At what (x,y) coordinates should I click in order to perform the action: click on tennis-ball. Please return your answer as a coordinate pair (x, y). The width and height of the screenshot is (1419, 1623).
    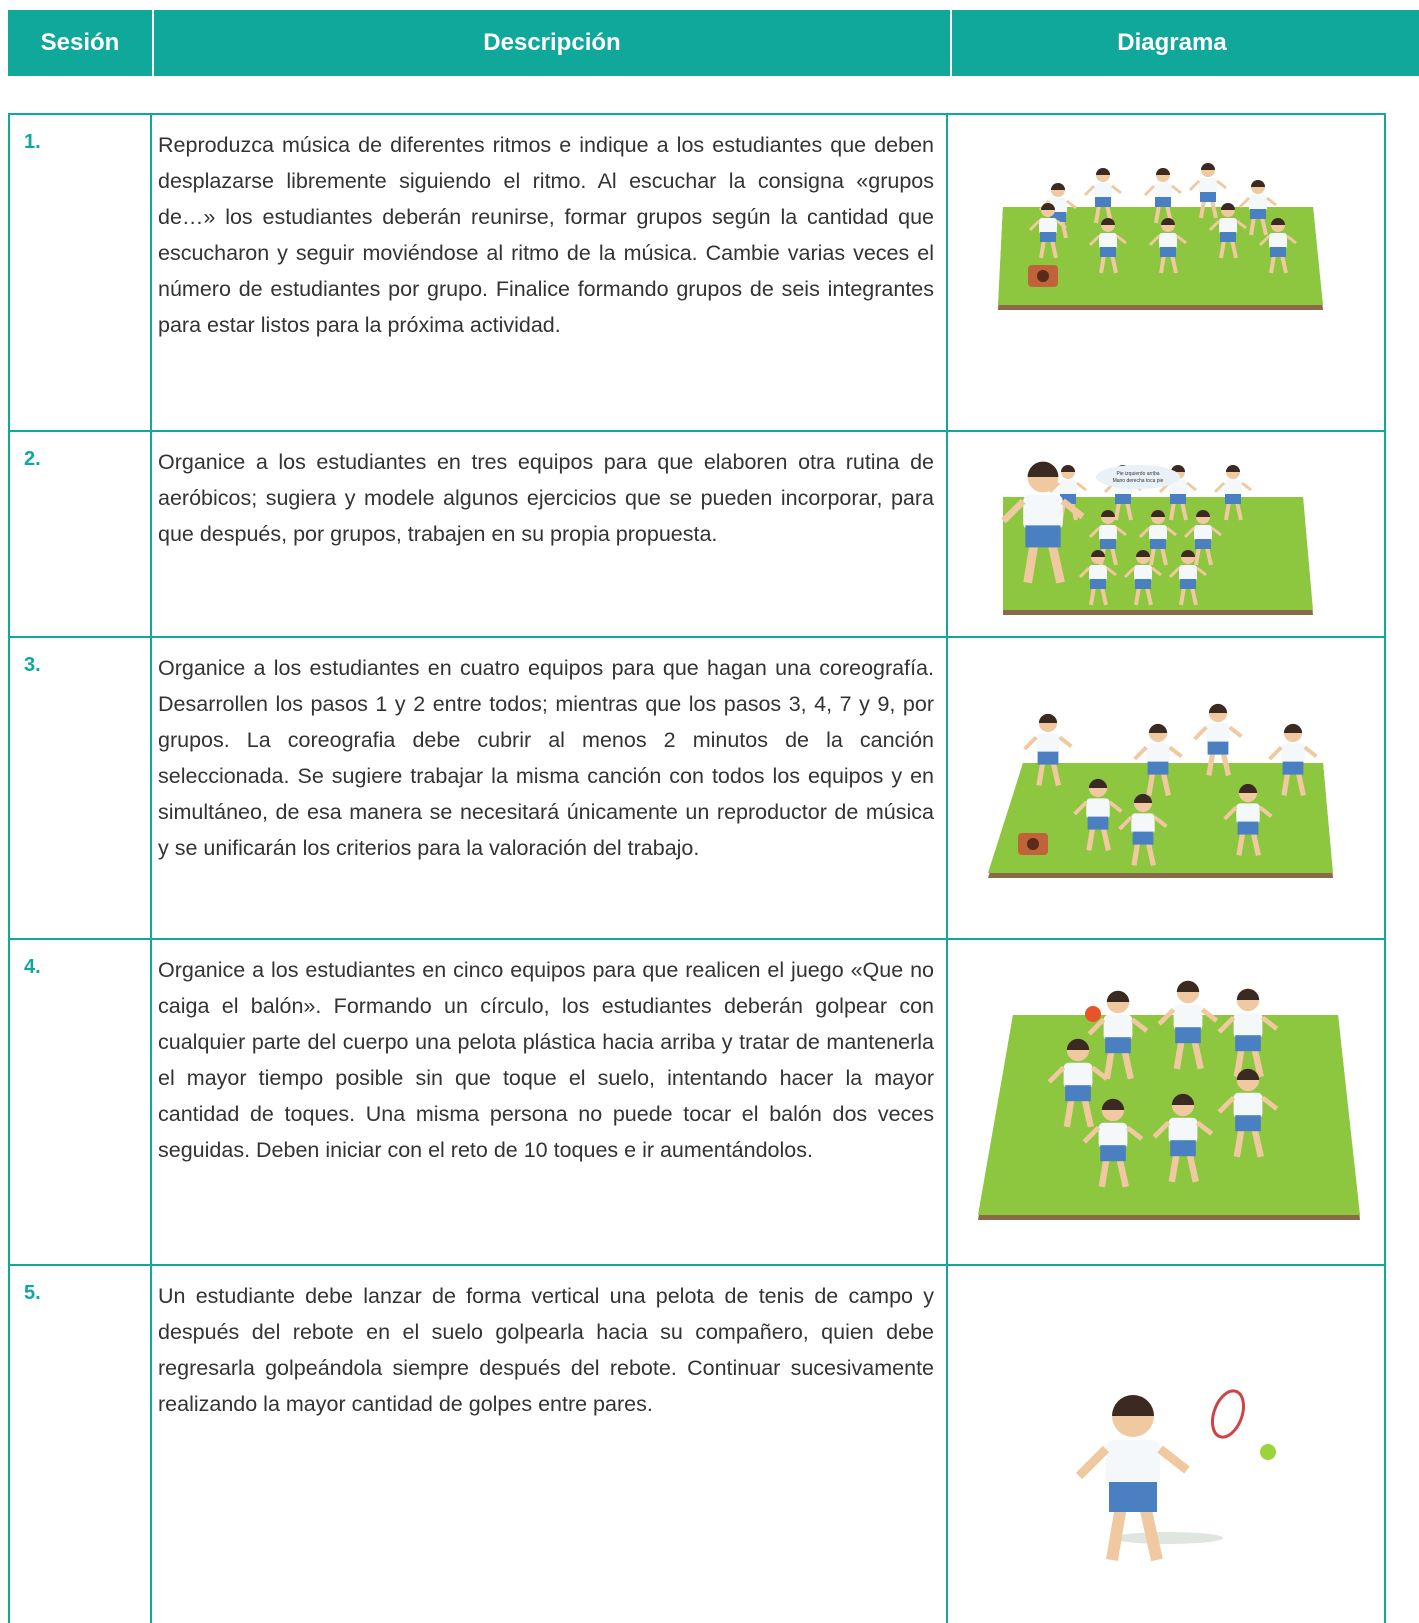
    Looking at the image, I should click on (1268, 1452).